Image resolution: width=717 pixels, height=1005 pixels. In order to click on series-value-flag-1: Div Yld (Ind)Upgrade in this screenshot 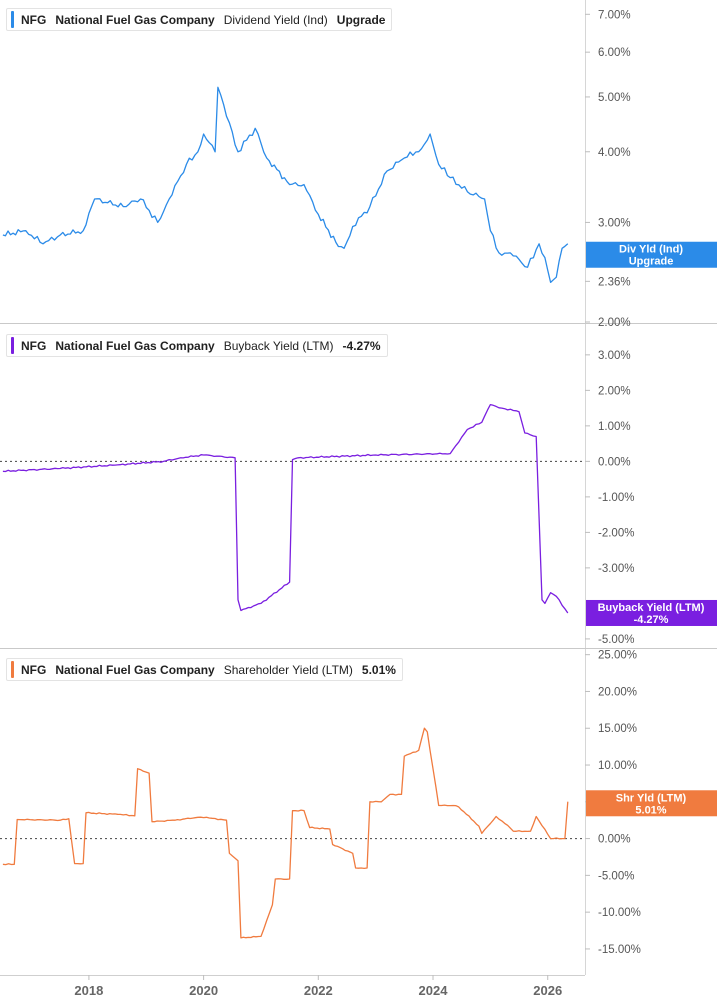, I will do `click(651, 254)`.